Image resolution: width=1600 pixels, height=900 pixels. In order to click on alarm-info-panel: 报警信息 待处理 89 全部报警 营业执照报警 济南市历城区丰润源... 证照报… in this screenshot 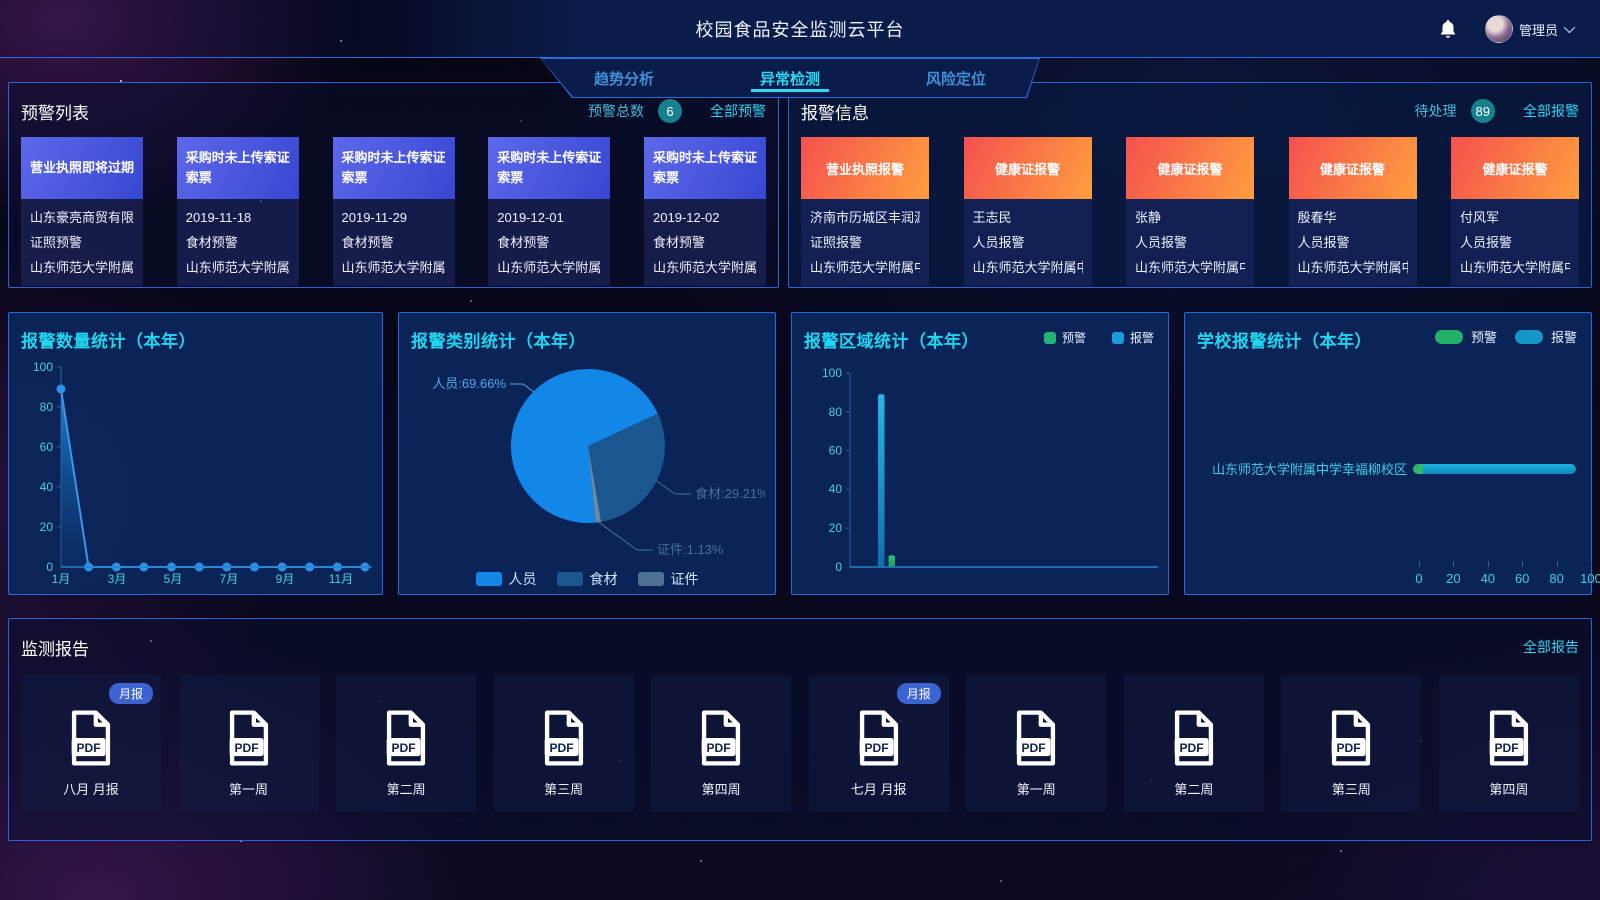, I will do `click(1190, 185)`.